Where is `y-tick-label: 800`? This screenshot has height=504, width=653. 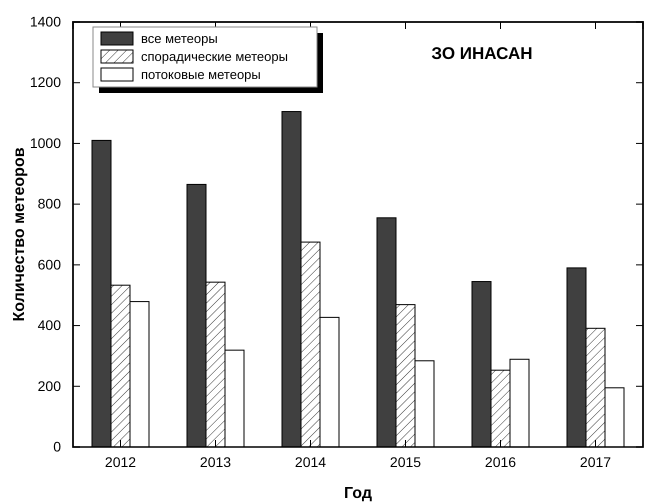 y-tick-label: 800 is located at coordinates (50, 204).